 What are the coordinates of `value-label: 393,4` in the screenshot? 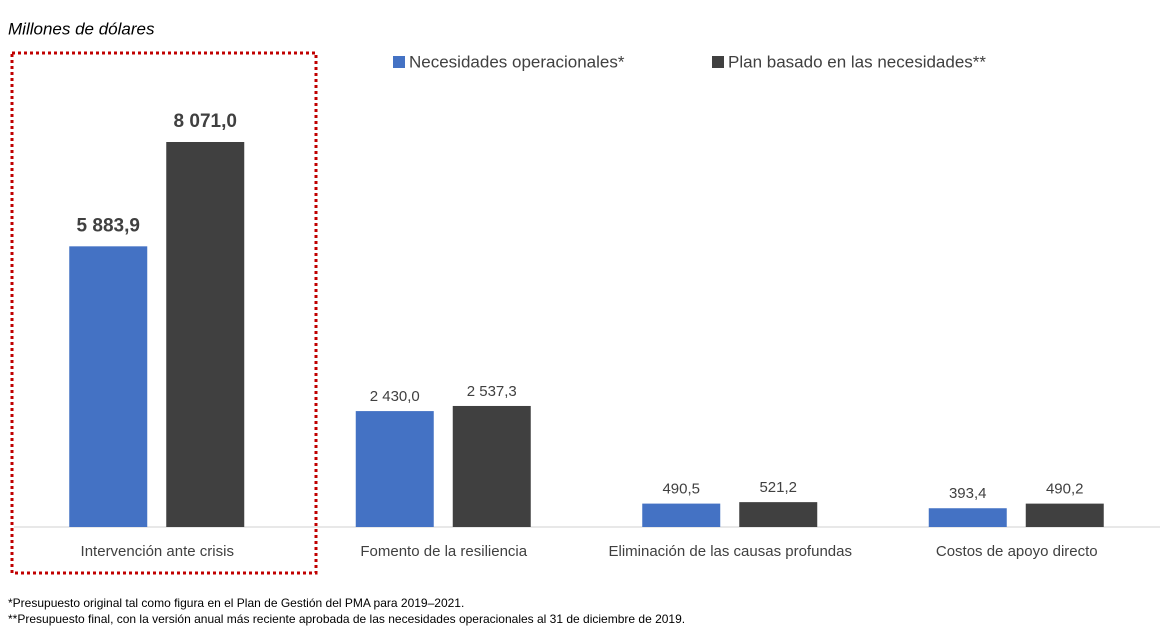 It's located at (968, 493).